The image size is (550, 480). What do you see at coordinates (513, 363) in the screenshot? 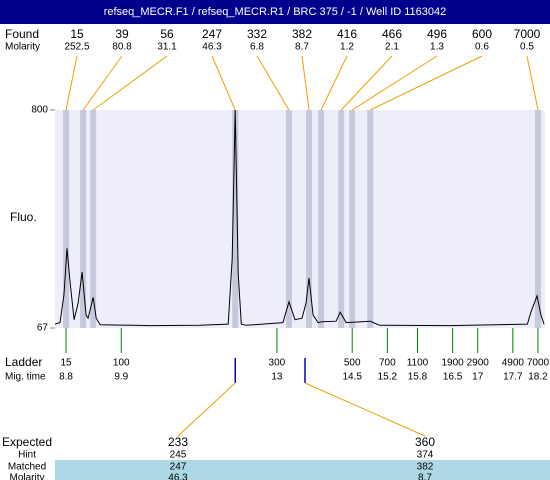
I see `ladder-size: 4900` at bounding box center [513, 363].